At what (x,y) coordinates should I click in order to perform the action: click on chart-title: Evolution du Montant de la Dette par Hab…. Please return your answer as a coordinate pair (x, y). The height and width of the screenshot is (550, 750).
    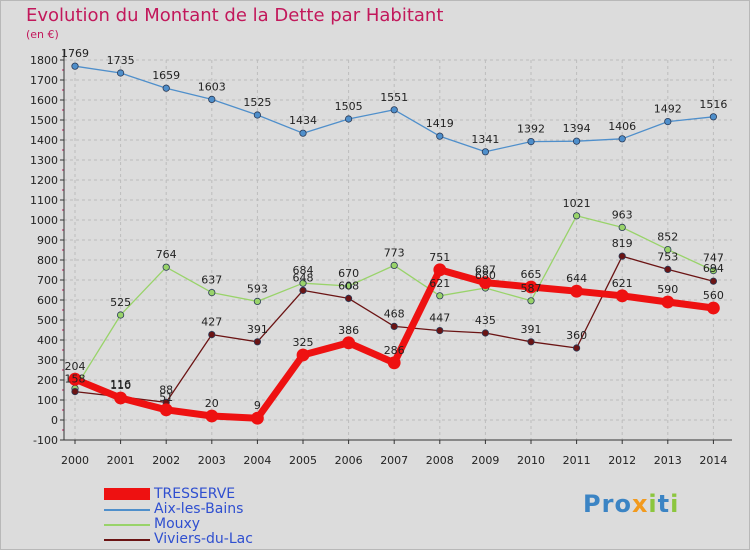
    Looking at the image, I should click on (235, 15).